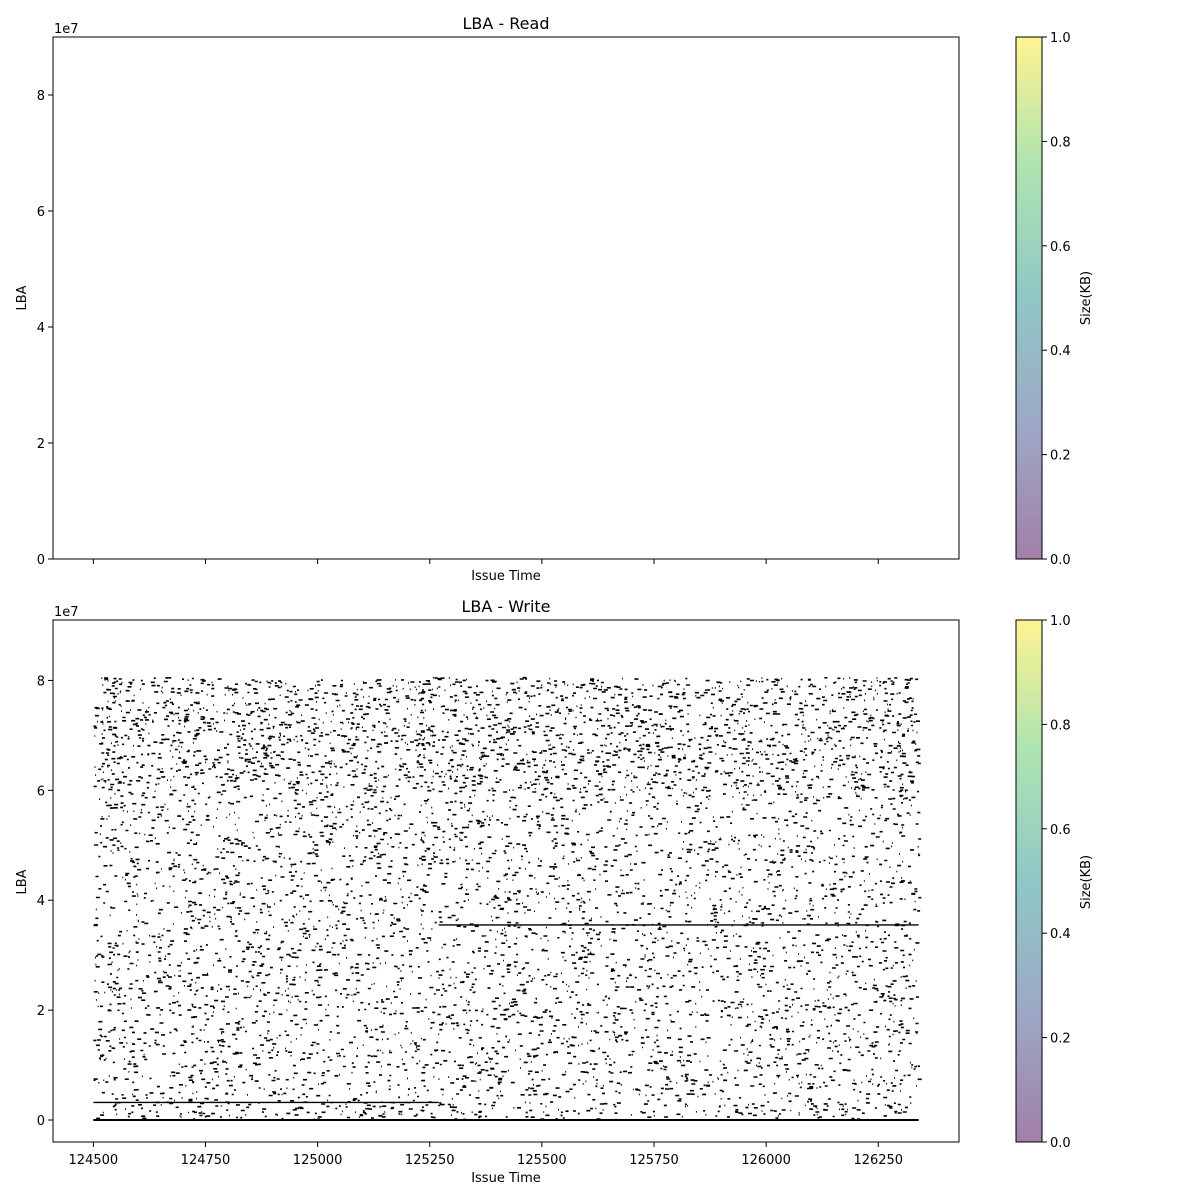 The width and height of the screenshot is (1200, 1204). What do you see at coordinates (430, 1160) in the screenshot?
I see `x-tick-label: 125250` at bounding box center [430, 1160].